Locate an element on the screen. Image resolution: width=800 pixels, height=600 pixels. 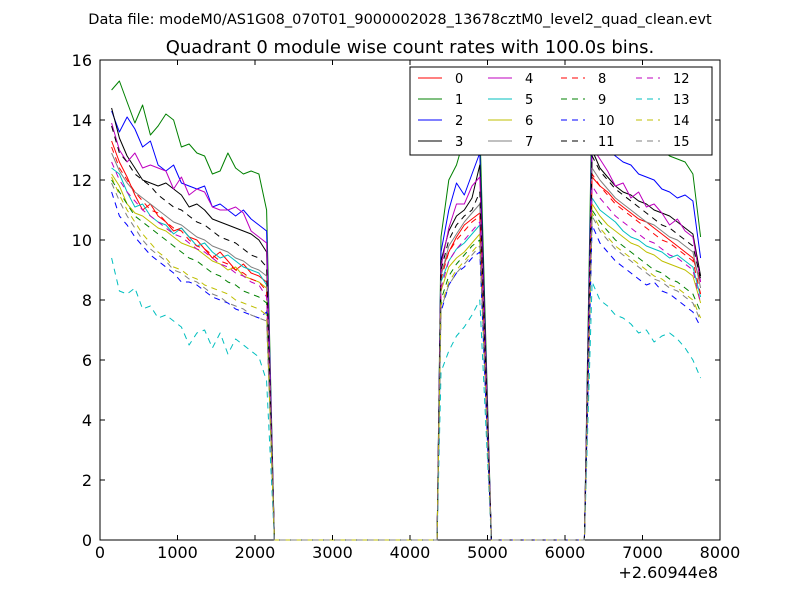
y-tick-label: 14 is located at coordinates (82, 120).